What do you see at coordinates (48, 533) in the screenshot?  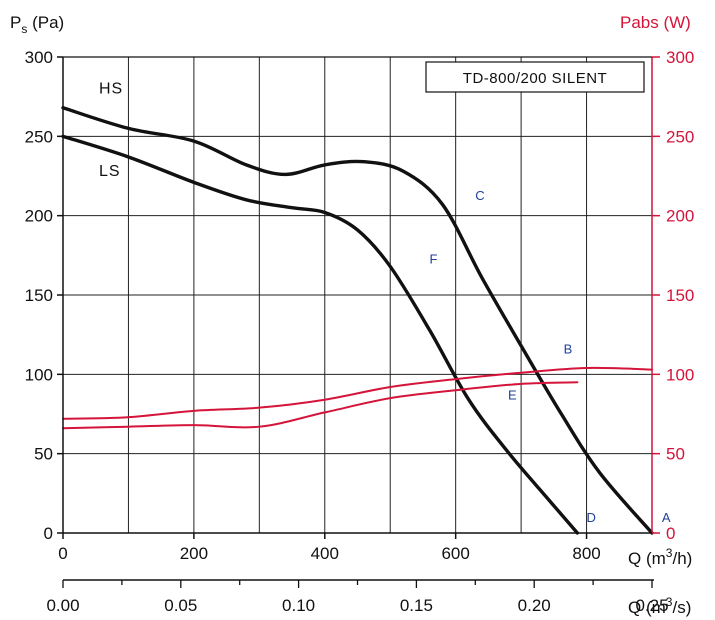 I see `y-left-tick-label: 0` at bounding box center [48, 533].